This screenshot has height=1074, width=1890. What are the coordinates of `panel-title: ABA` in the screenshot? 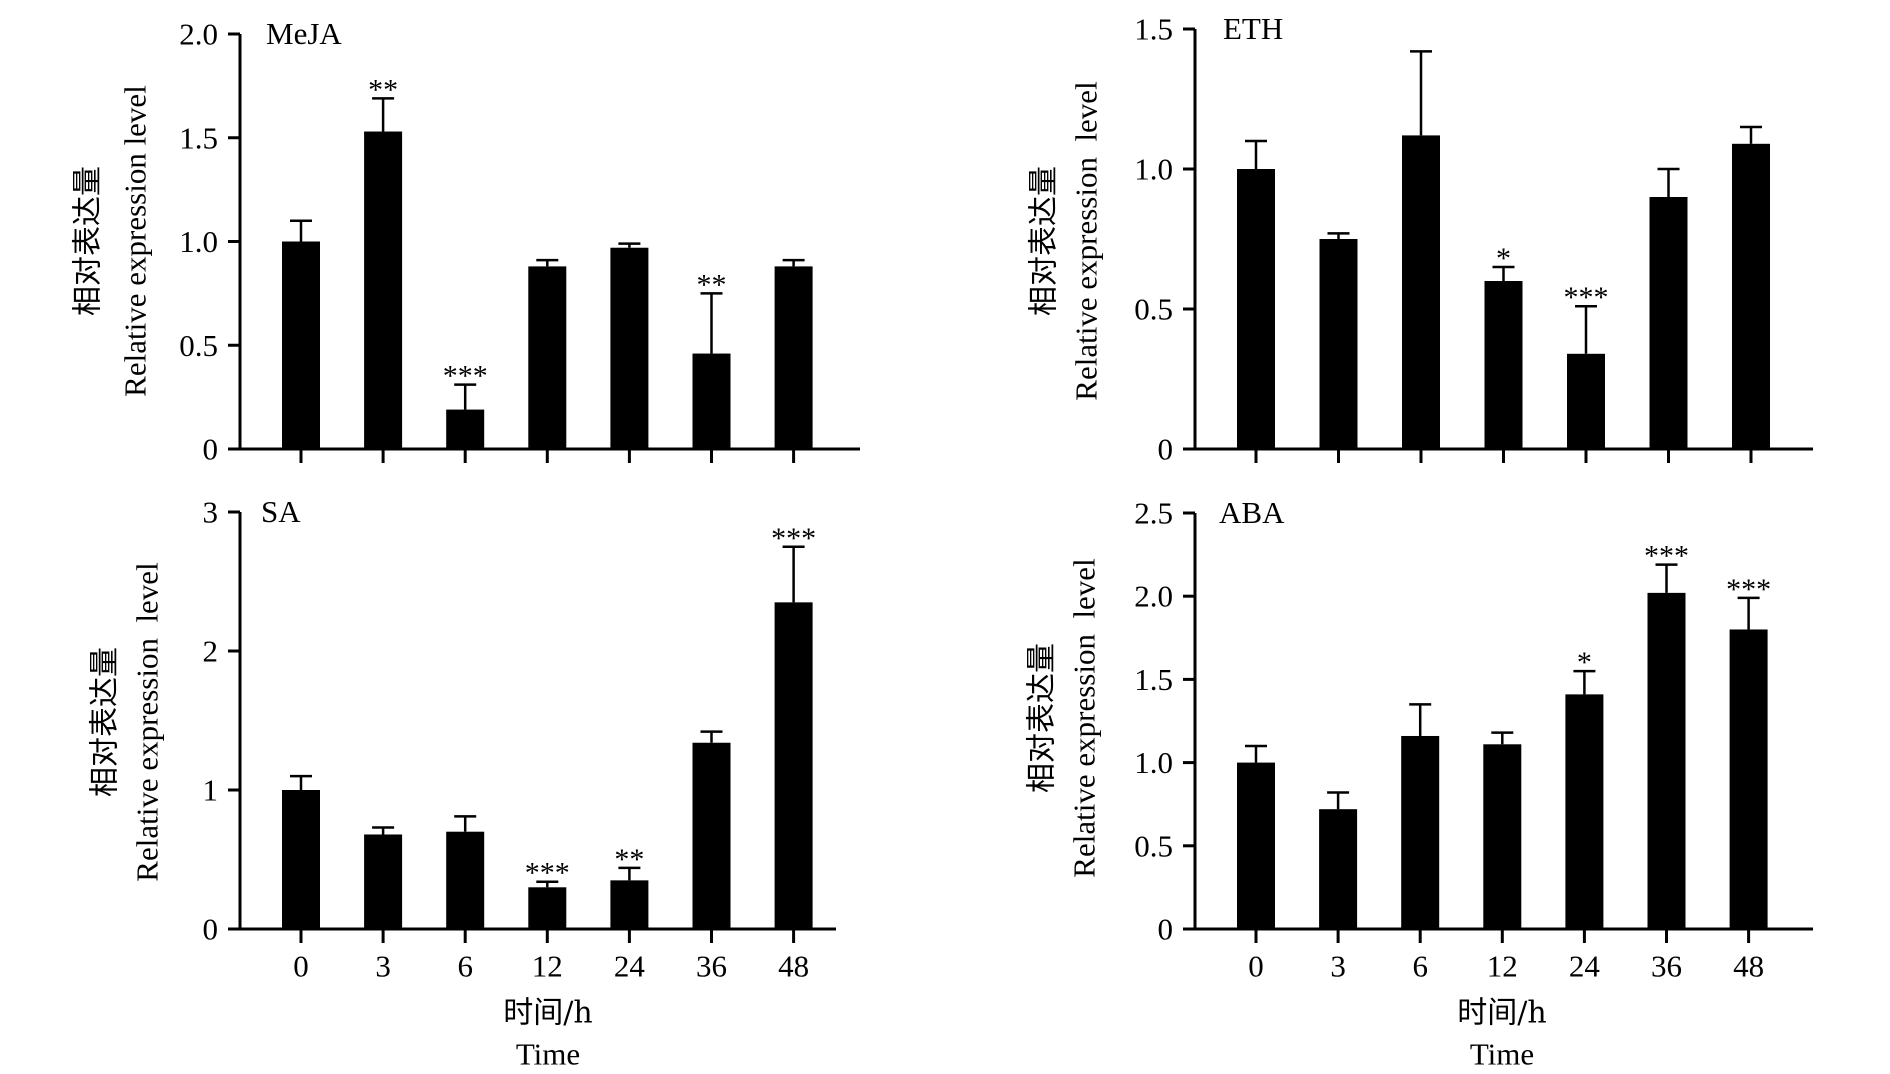 It's located at (1252, 512).